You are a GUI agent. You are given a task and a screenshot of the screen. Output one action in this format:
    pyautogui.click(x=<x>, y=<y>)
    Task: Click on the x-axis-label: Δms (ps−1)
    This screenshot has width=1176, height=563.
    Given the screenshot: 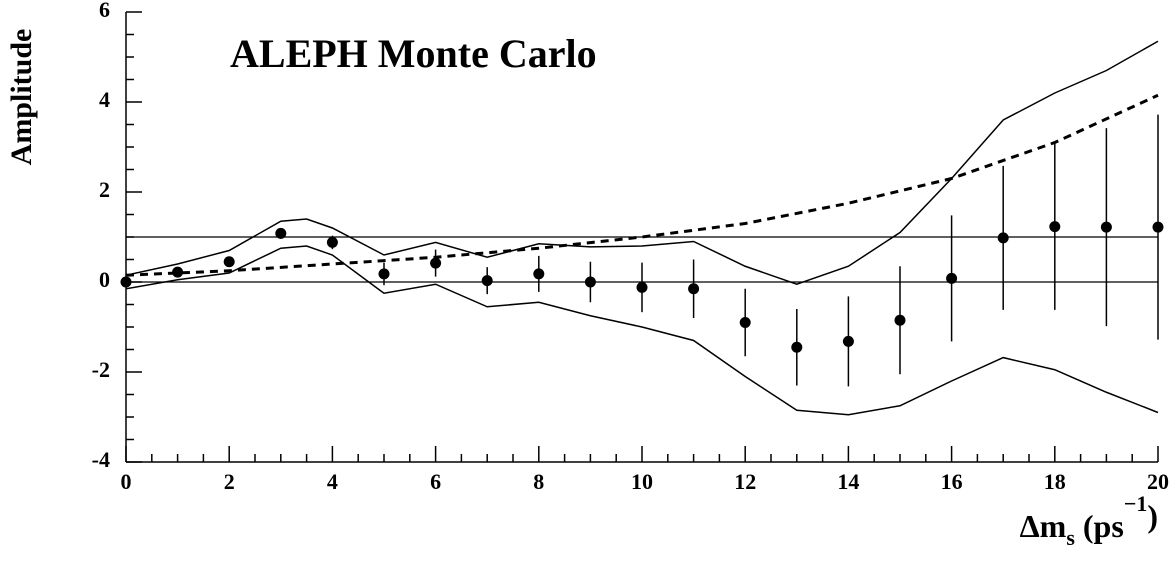 What is the action you would take?
    pyautogui.click(x=1089, y=520)
    